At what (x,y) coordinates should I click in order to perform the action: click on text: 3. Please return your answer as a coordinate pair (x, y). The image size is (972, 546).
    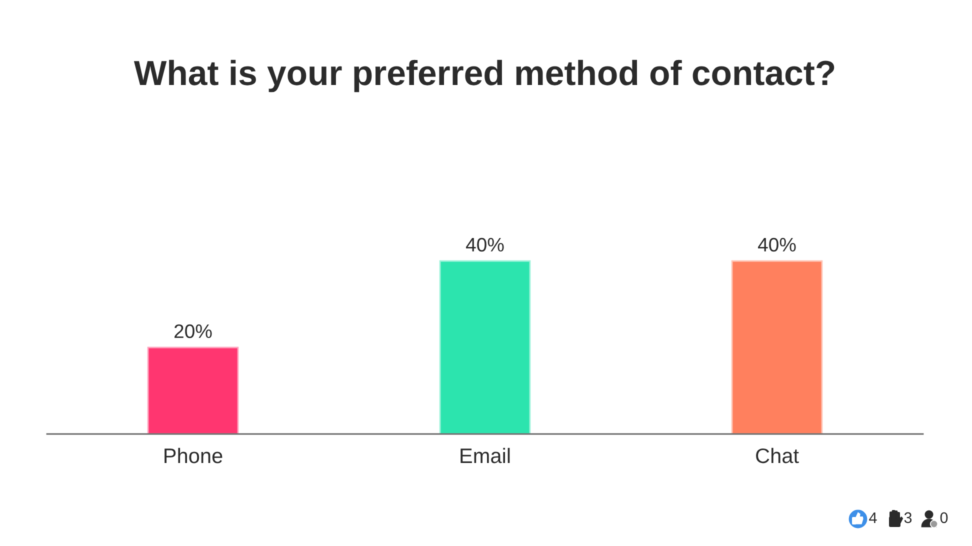
    Looking at the image, I should click on (908, 518).